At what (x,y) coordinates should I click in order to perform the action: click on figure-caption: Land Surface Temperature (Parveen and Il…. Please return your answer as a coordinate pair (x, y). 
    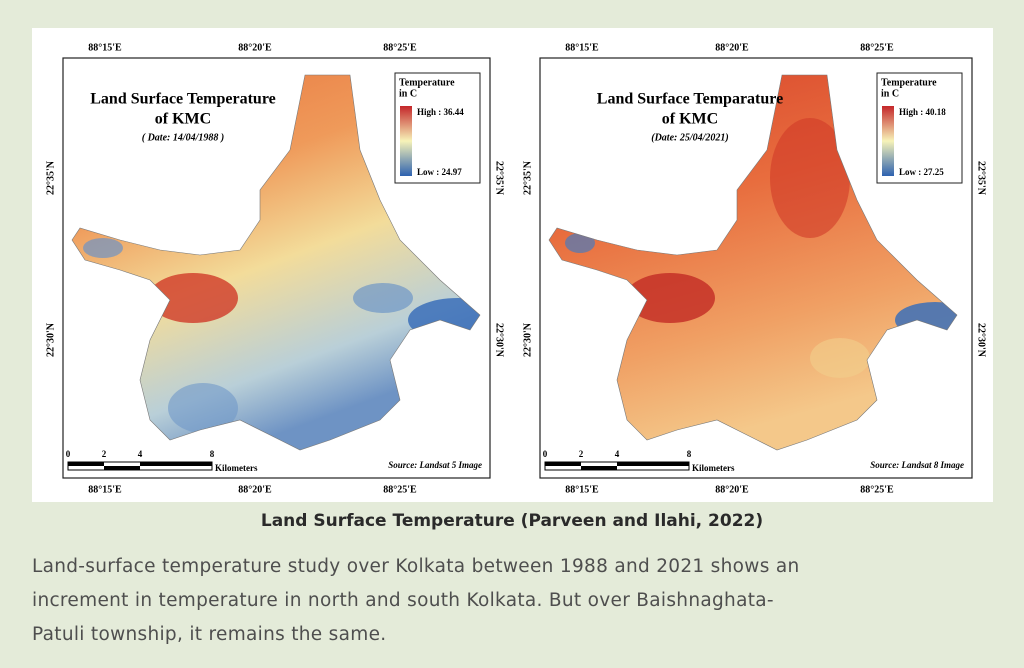
    Looking at the image, I should click on (512, 521).